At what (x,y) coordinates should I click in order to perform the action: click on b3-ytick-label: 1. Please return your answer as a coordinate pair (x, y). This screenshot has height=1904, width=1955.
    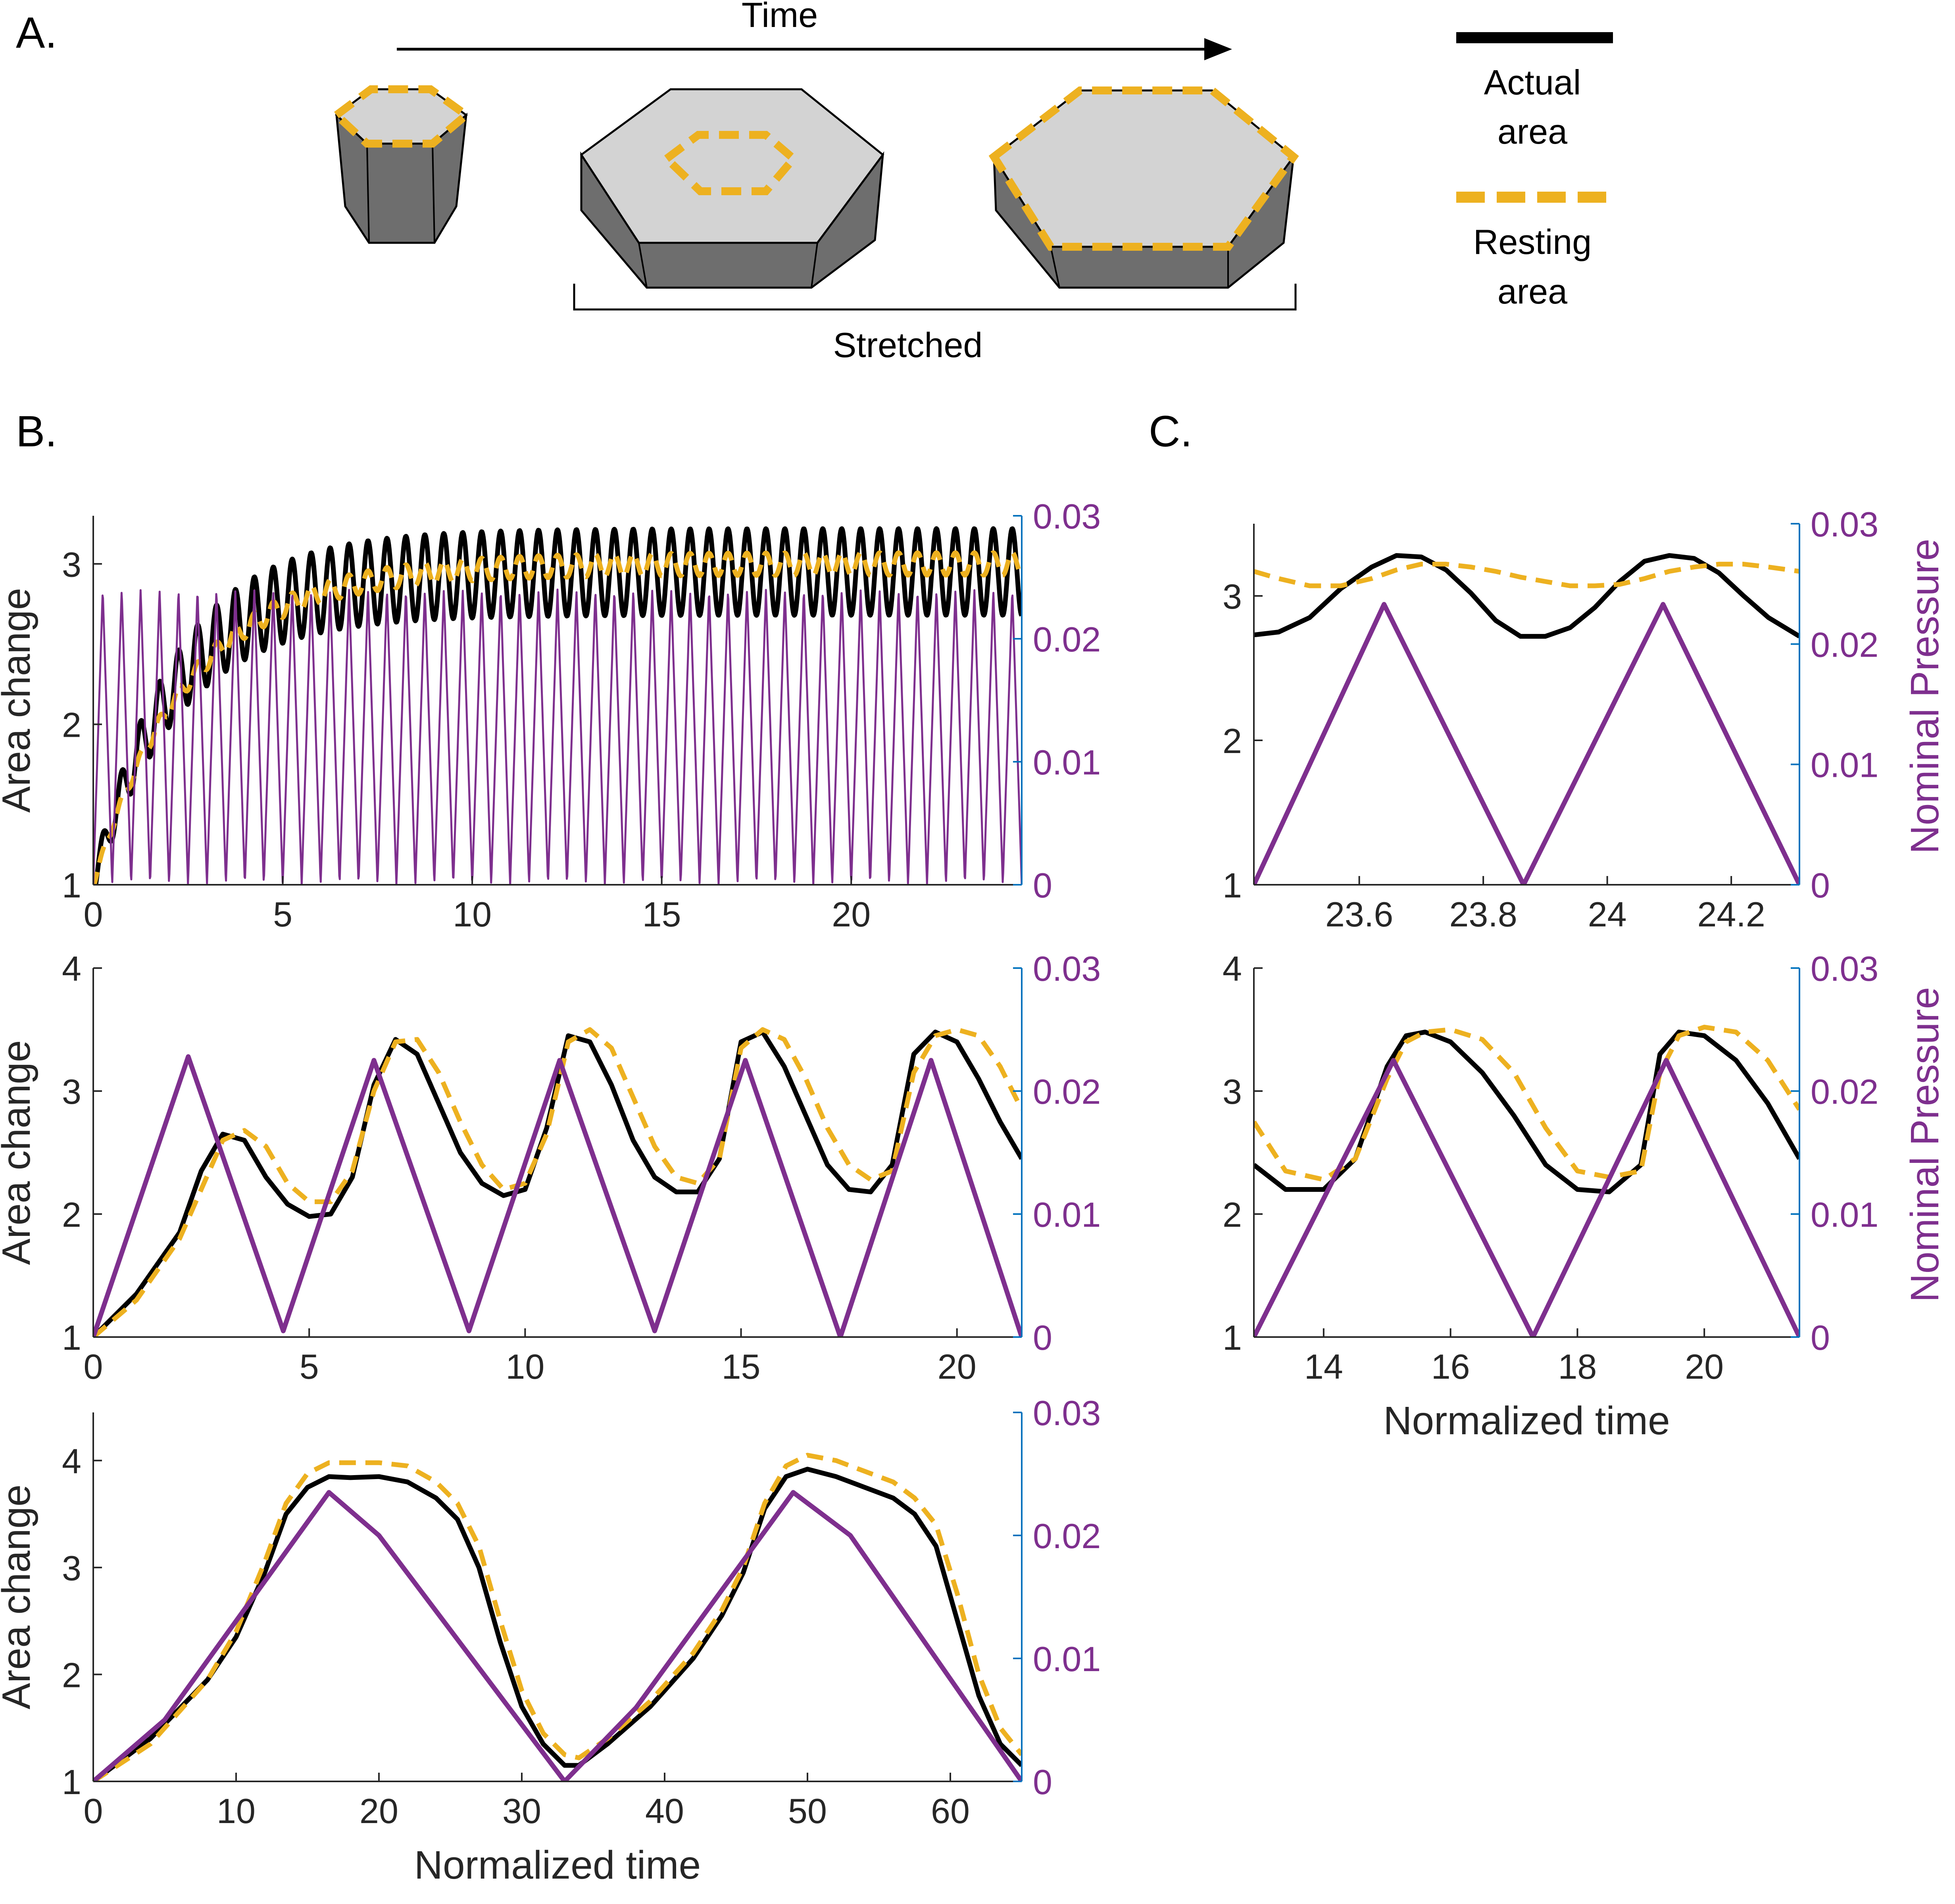
    Looking at the image, I should click on (71, 1782).